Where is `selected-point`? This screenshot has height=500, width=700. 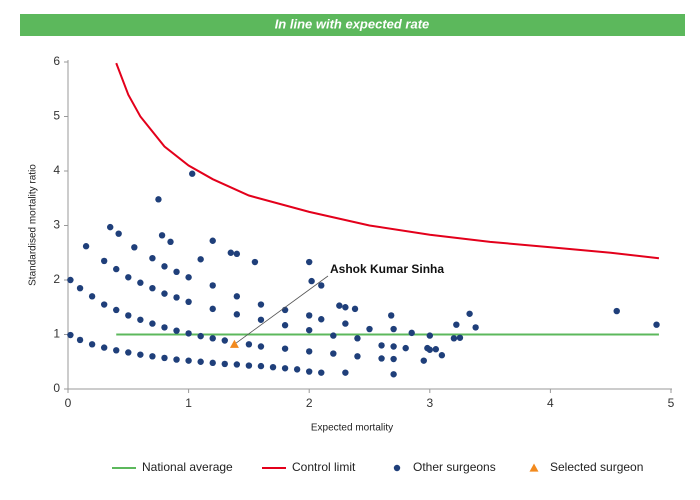 selected-point is located at coordinates (234, 343).